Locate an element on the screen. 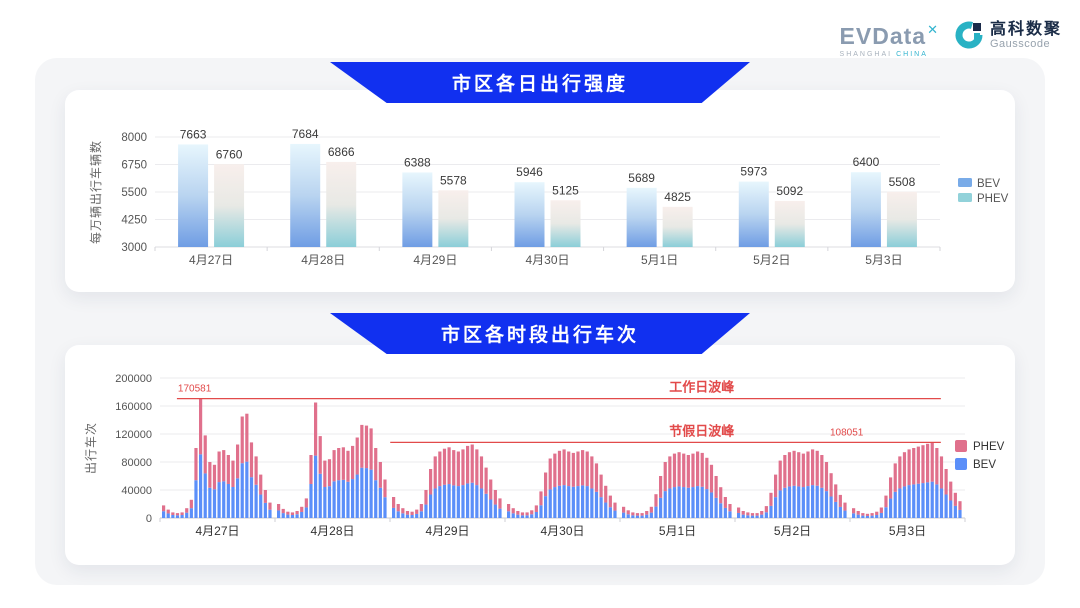  y-tick-label: 5500 is located at coordinates (134, 193).